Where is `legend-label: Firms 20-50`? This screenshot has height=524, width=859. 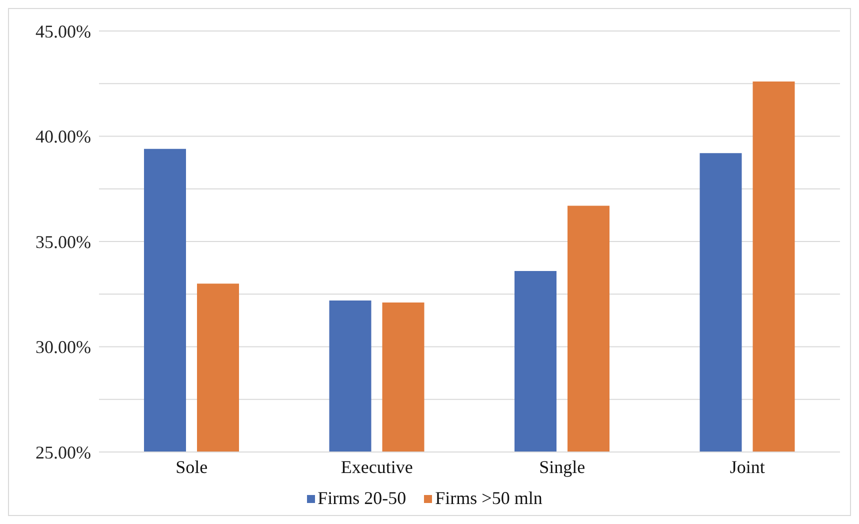
legend-label: Firms 20-50 is located at coordinates (362, 498).